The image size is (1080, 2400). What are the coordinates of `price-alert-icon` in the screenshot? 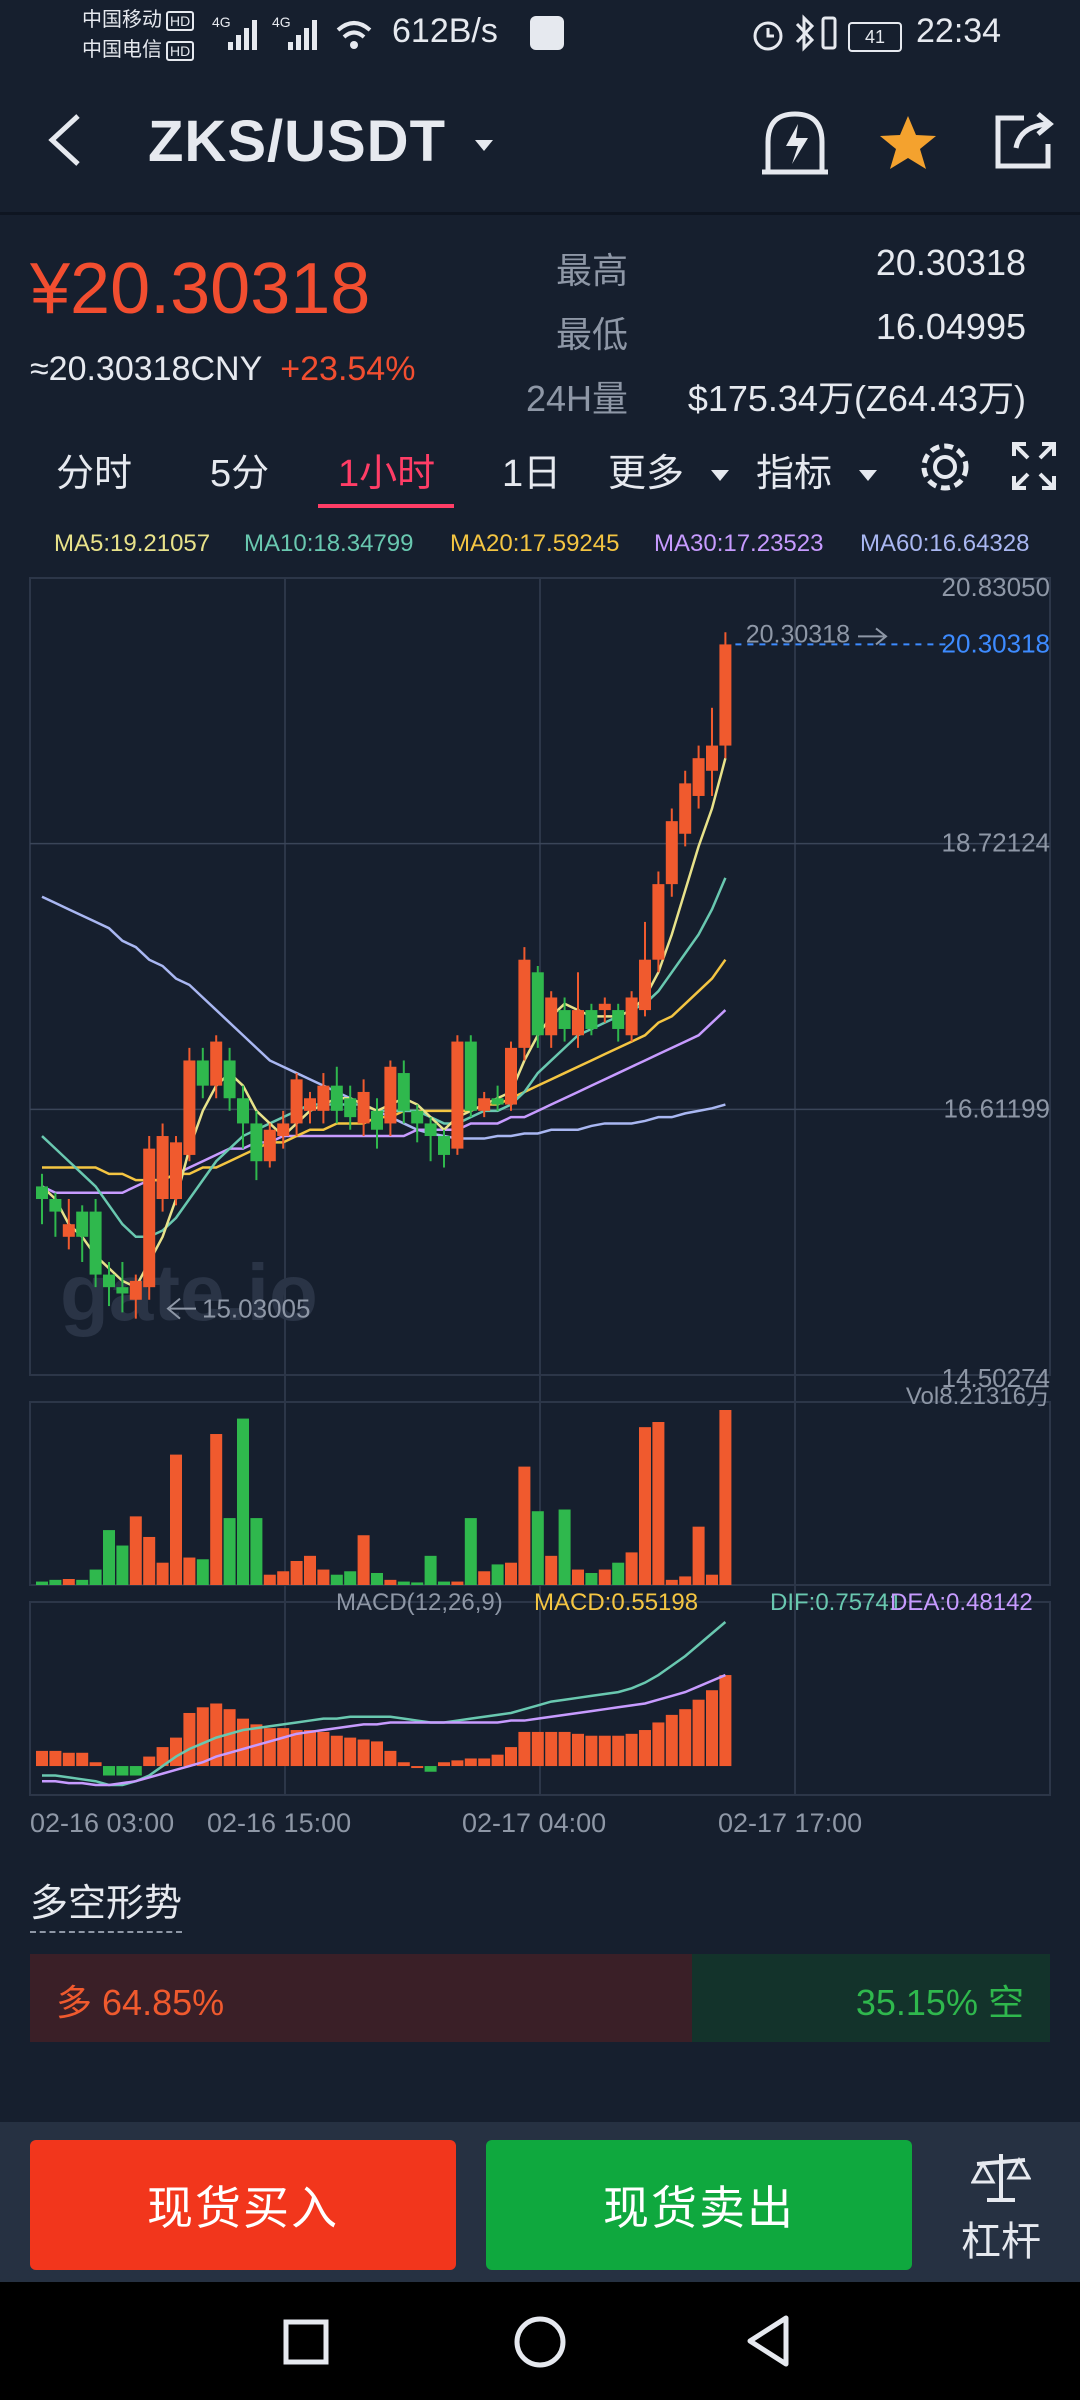 It's located at (795, 142).